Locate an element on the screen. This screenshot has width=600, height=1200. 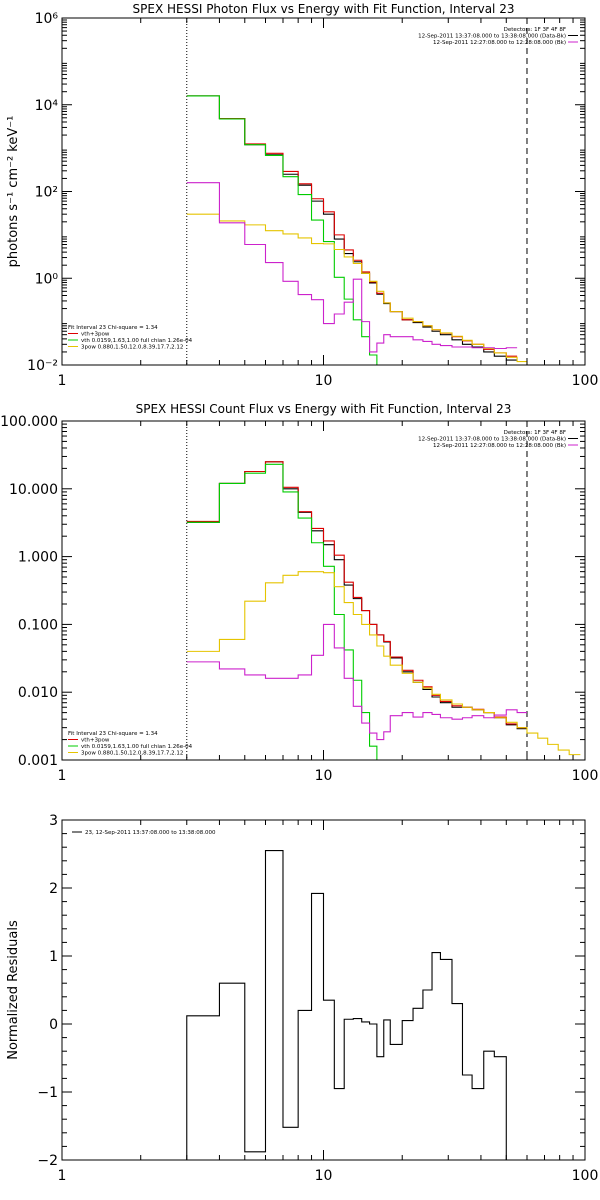
y-tick-label: −2 is located at coordinates (47, 1161).